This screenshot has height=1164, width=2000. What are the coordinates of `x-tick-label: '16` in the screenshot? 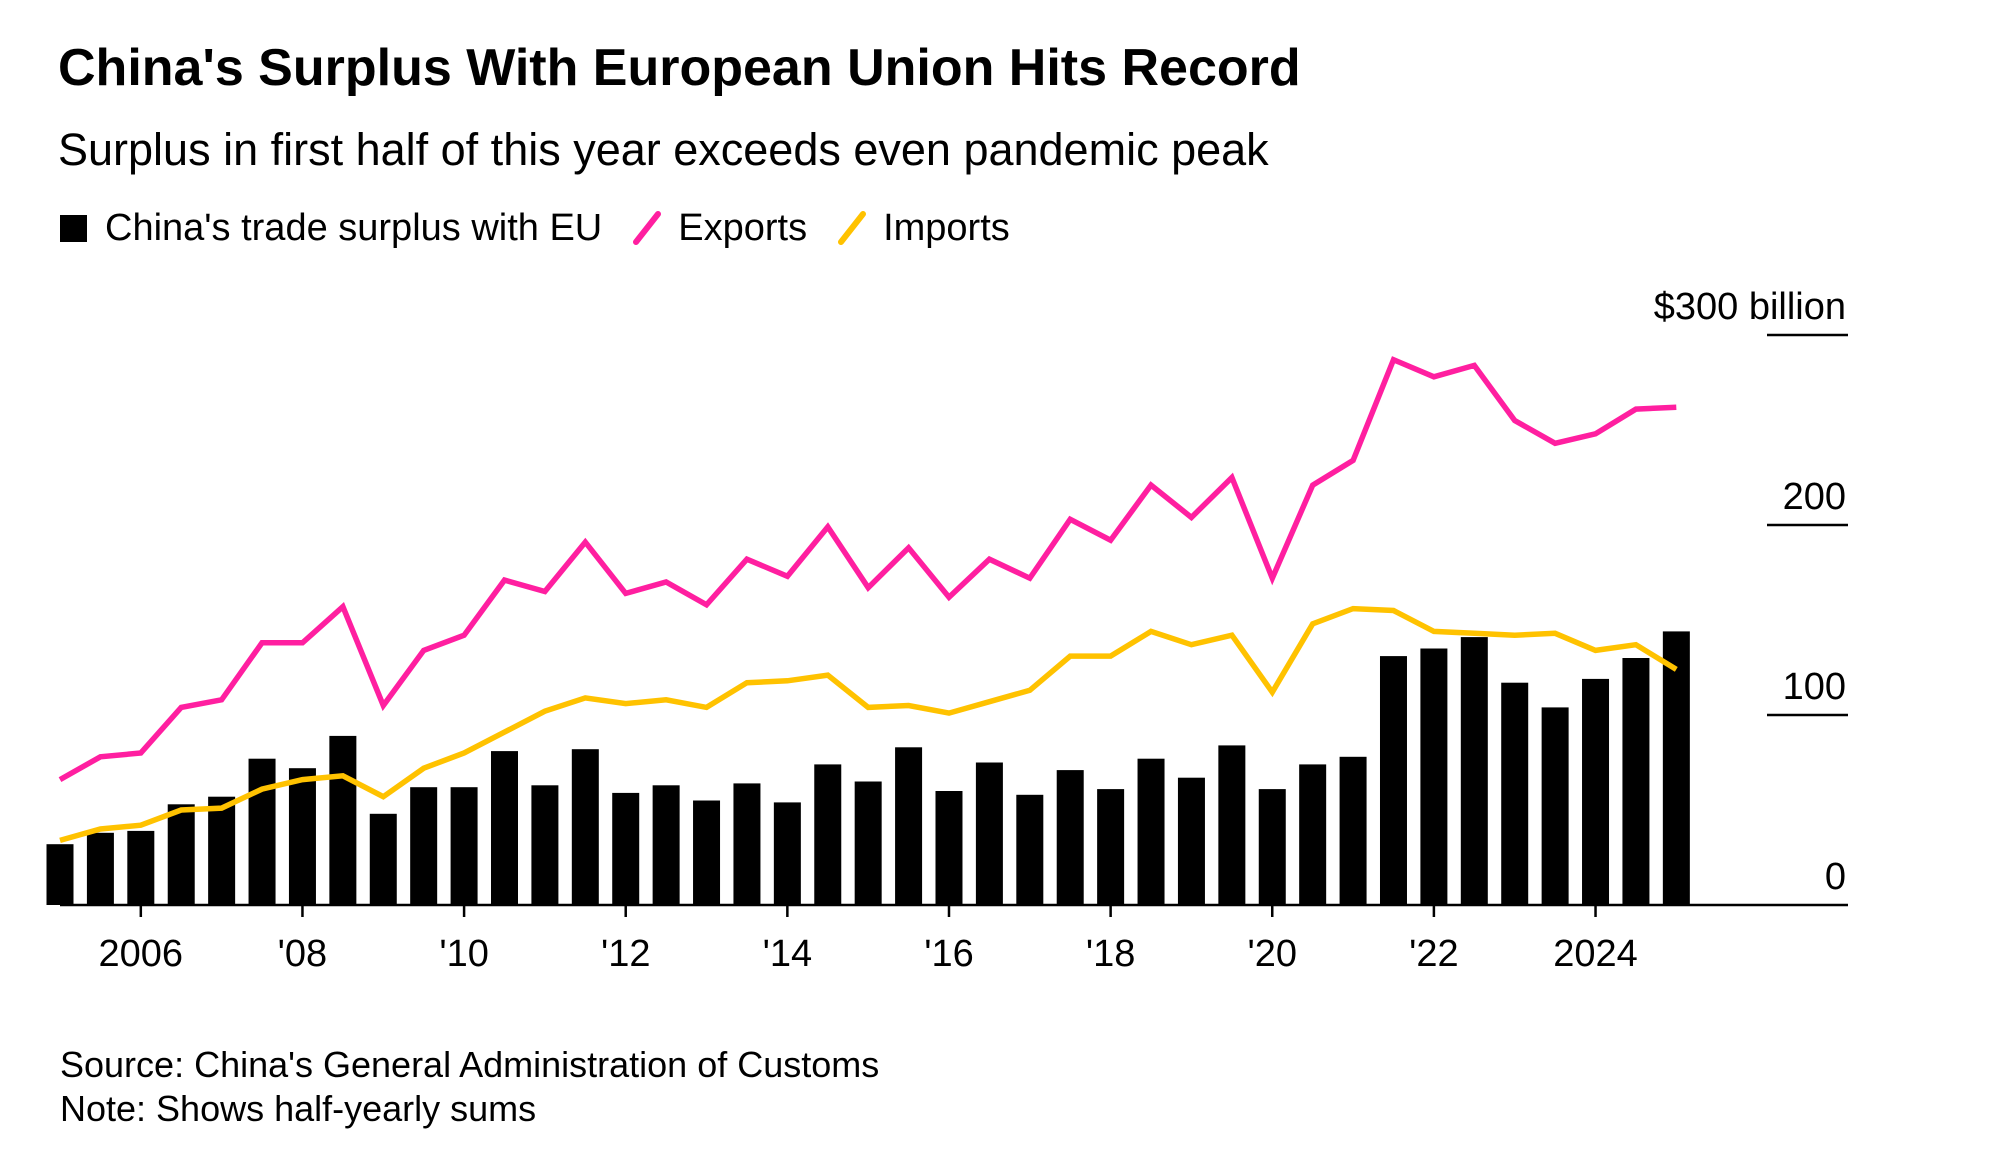 It's located at (949, 954).